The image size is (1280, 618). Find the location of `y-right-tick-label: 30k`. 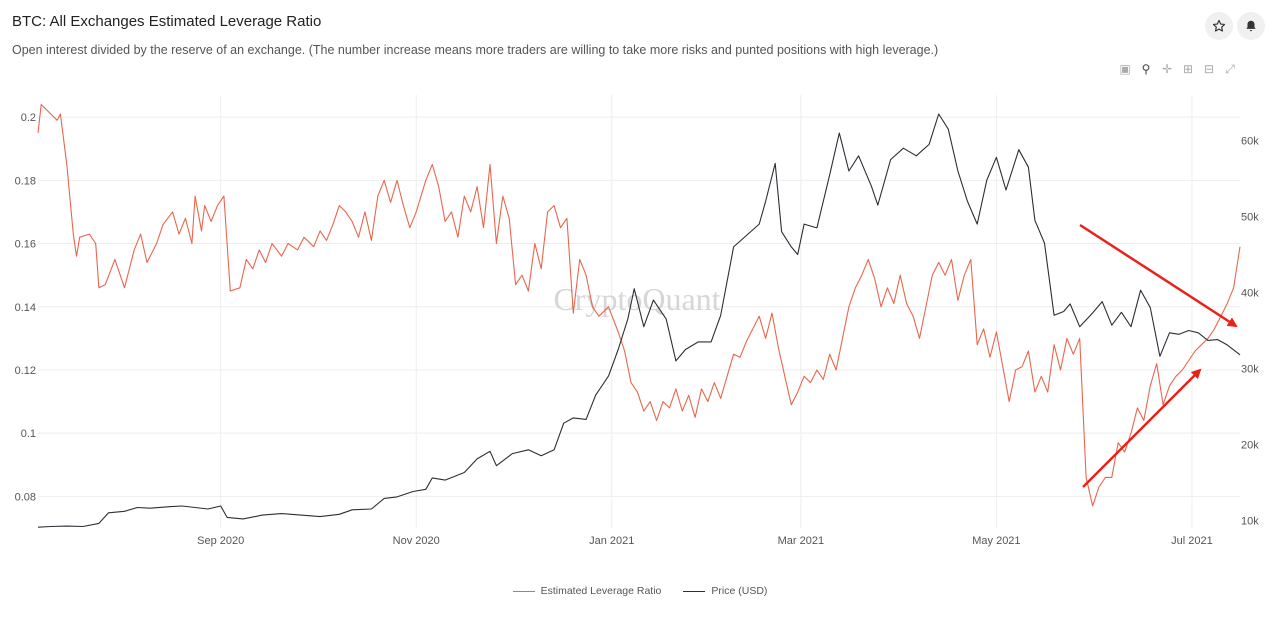

y-right-tick-label: 30k is located at coordinates (1250, 369).